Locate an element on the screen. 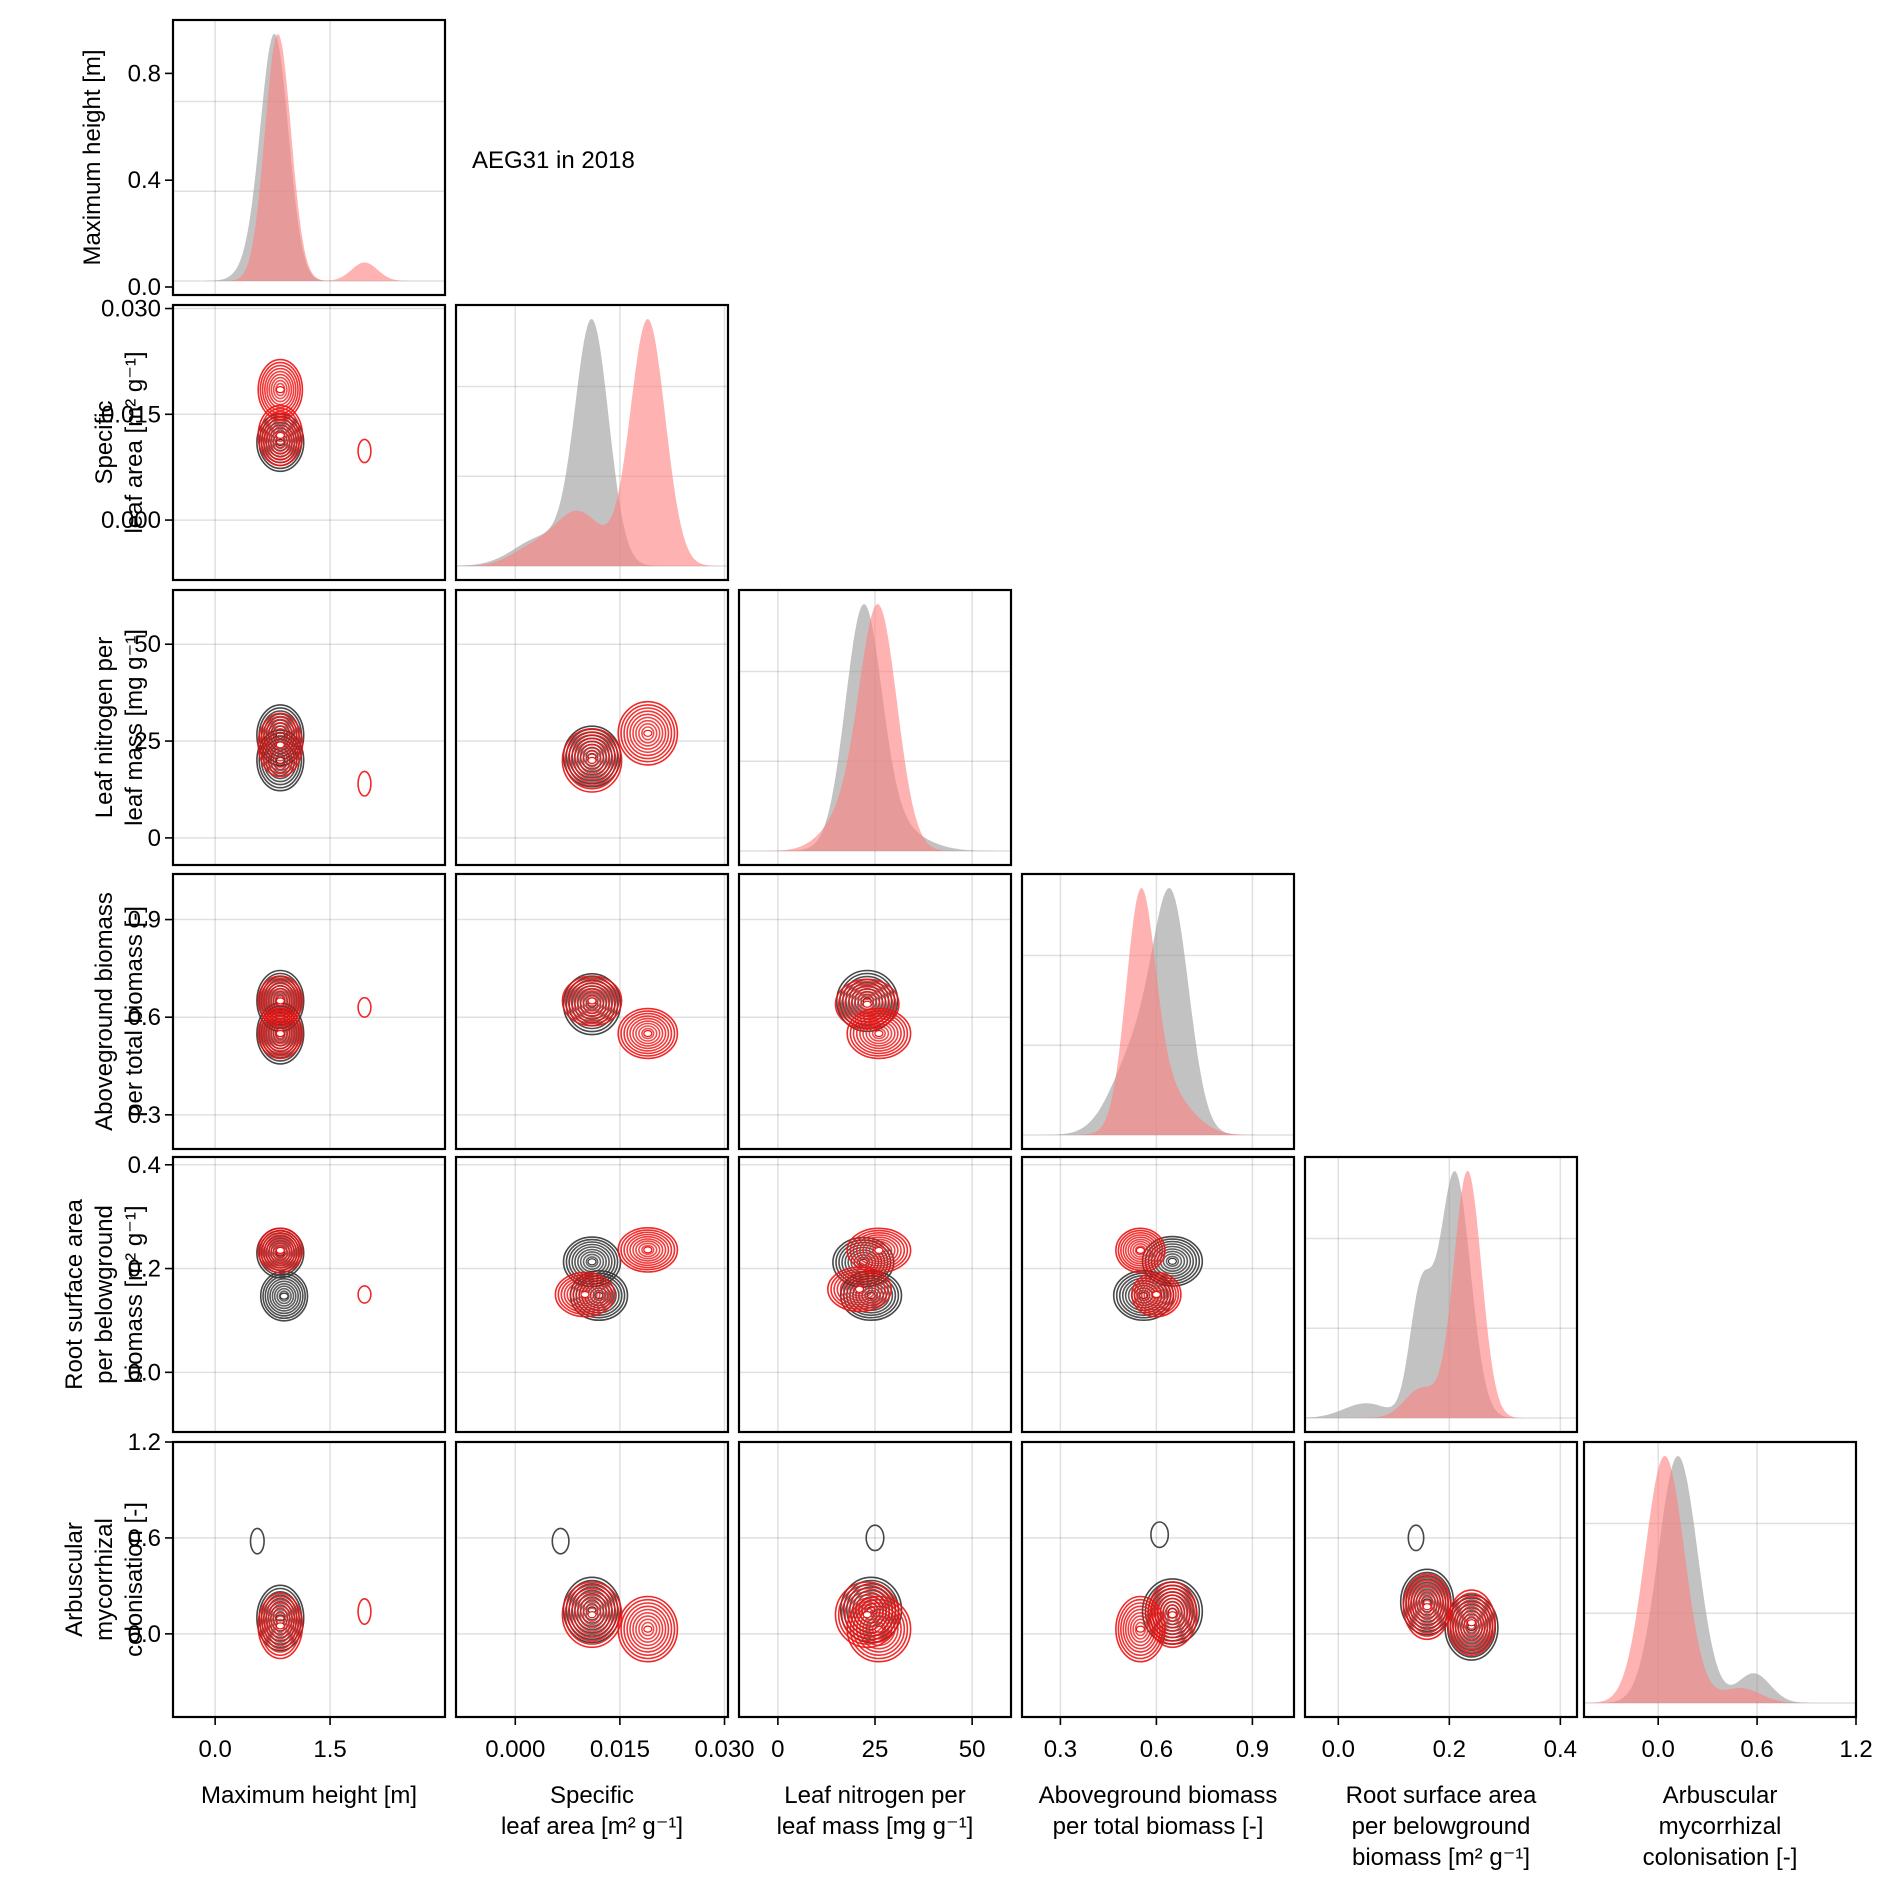  contour-panel-sla-vs-lnc is located at coordinates (592, 727).